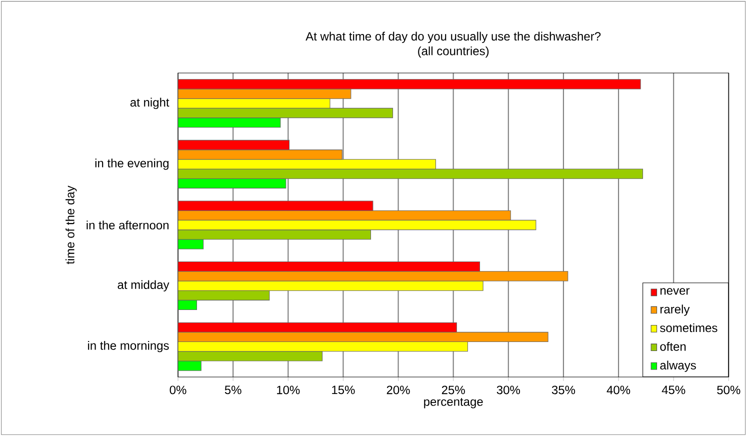 This screenshot has width=747, height=436. Describe the element at coordinates (178, 390) in the screenshot. I see `x-tick-label: 0%` at that location.